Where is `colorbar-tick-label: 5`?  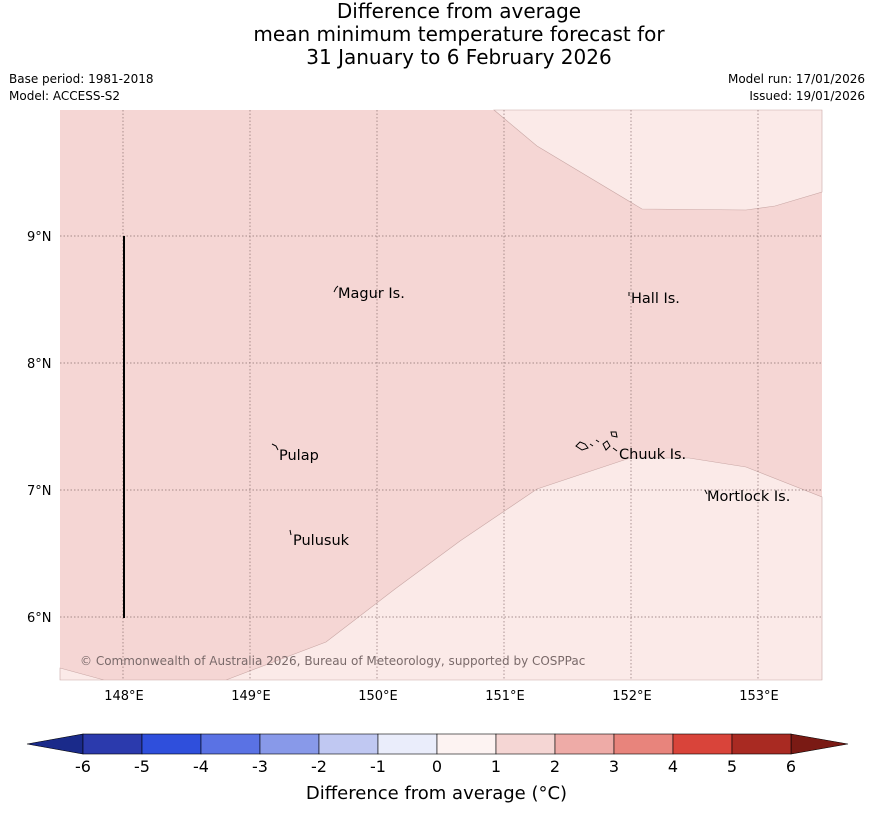
colorbar-tick-label: 5 is located at coordinates (732, 766).